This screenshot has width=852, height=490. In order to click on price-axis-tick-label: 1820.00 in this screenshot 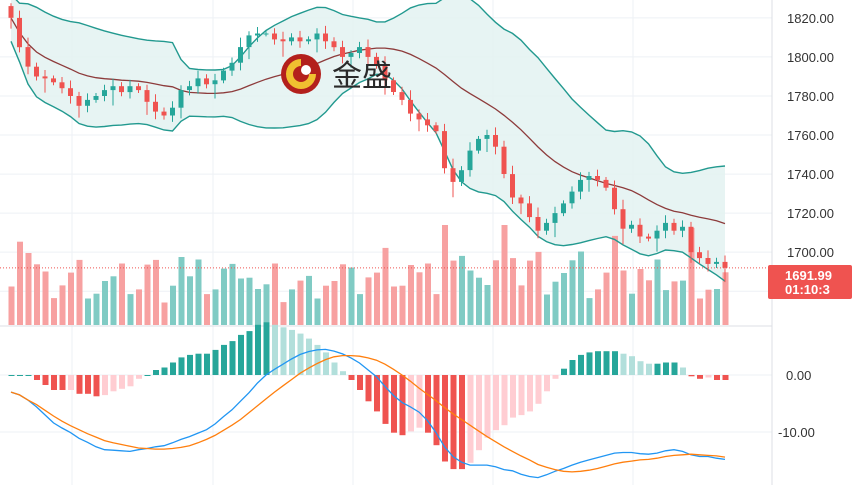, I will do `click(810, 18)`.